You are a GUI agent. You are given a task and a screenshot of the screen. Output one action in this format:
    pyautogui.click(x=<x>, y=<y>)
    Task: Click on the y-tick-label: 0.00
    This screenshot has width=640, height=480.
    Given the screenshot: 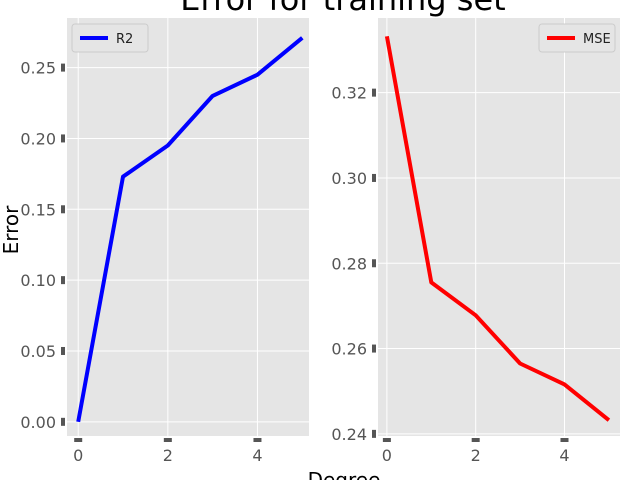 What is the action you would take?
    pyautogui.click(x=38, y=422)
    